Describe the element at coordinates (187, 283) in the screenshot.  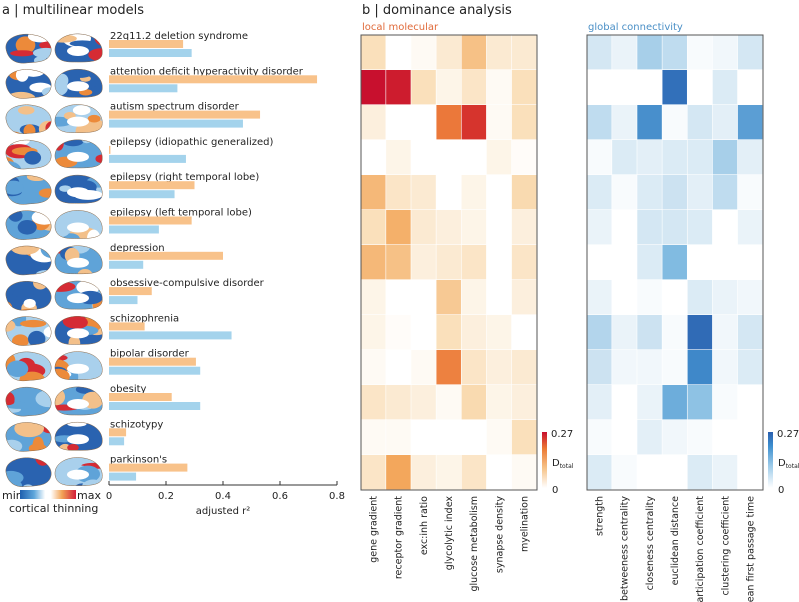
I see `bar-category-label: obsessive-compulsive disorder` at that location.